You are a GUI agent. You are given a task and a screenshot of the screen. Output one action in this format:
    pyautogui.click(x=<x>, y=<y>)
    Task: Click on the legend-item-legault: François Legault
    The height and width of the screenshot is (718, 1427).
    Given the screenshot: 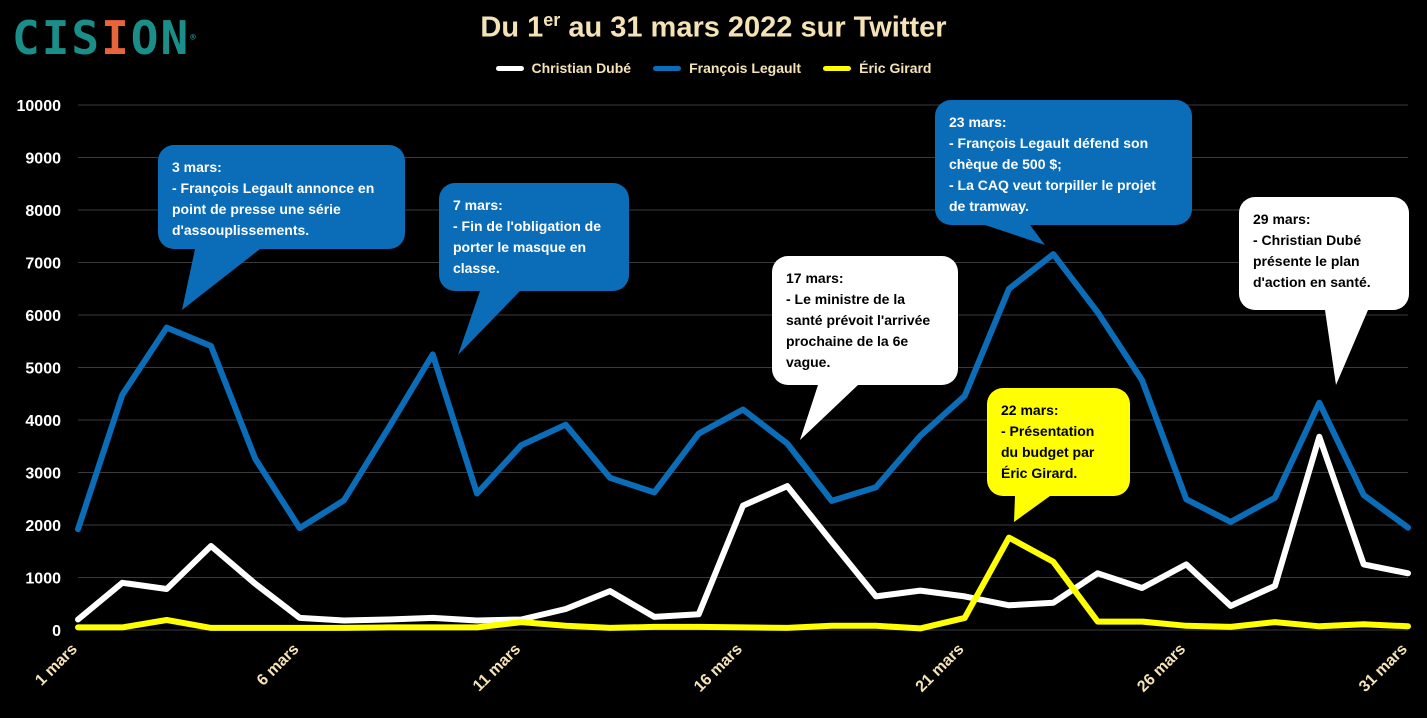 What is the action you would take?
    pyautogui.click(x=727, y=68)
    